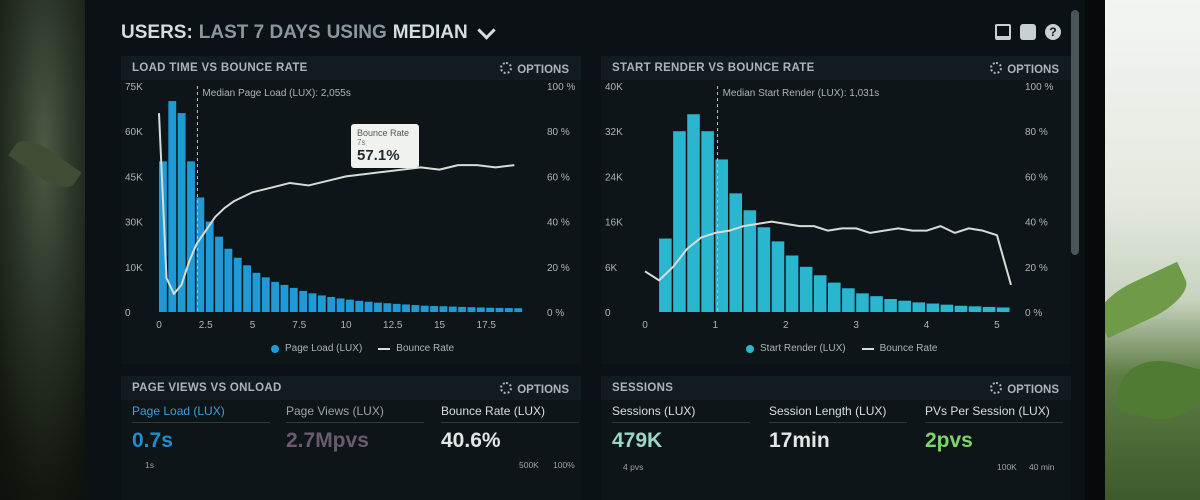 This screenshot has height=500, width=1200. What do you see at coordinates (276, 93) in the screenshot?
I see `median-annotation: Median Page Load (LUX): 2,055s` at bounding box center [276, 93].